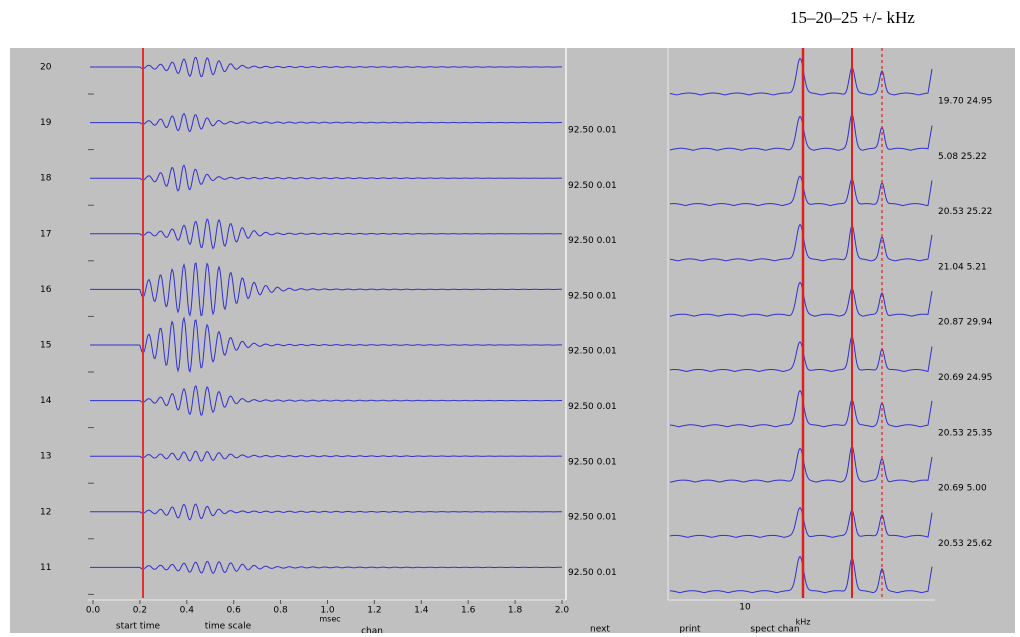 This screenshot has width=1020, height=637. Describe the element at coordinates (515, 611) in the screenshot. I see `x-tick-label: 1.8` at that location.